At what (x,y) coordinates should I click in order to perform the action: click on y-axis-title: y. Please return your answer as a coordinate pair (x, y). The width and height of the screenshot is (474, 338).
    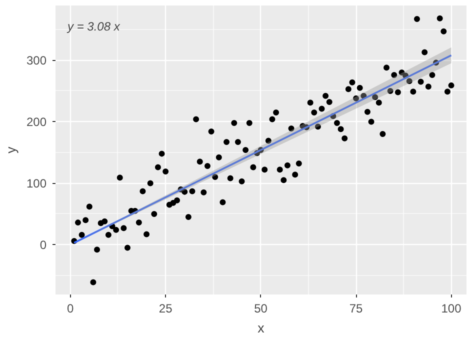
    Looking at the image, I should click on (10, 150).